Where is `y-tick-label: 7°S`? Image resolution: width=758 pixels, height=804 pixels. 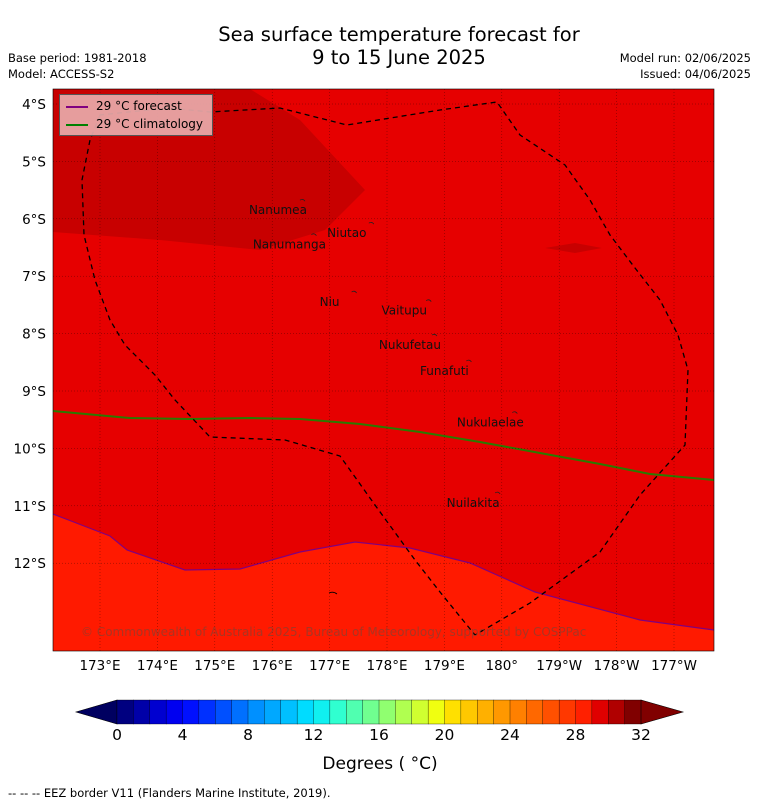 y-tick-label: 7°S is located at coordinates (34, 277).